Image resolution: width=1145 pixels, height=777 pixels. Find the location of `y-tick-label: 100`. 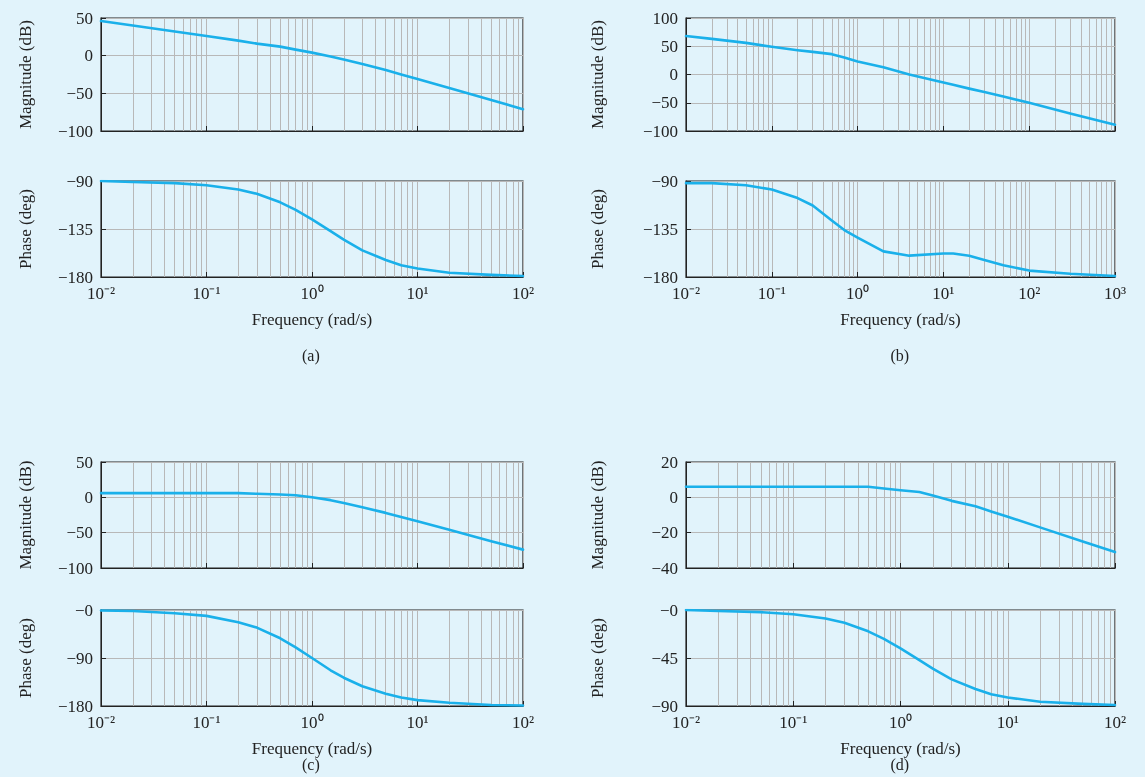

y-tick-label: 100 is located at coordinates (665, 18).